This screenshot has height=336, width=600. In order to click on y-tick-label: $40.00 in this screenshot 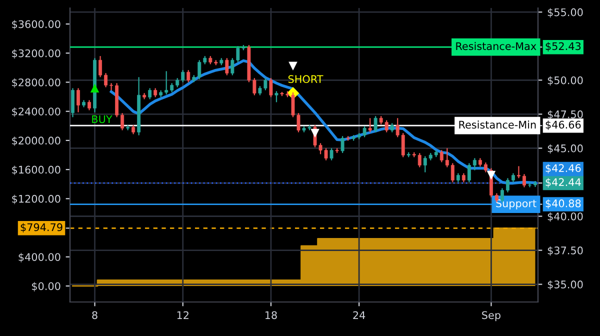, I will do `click(565, 217)`.